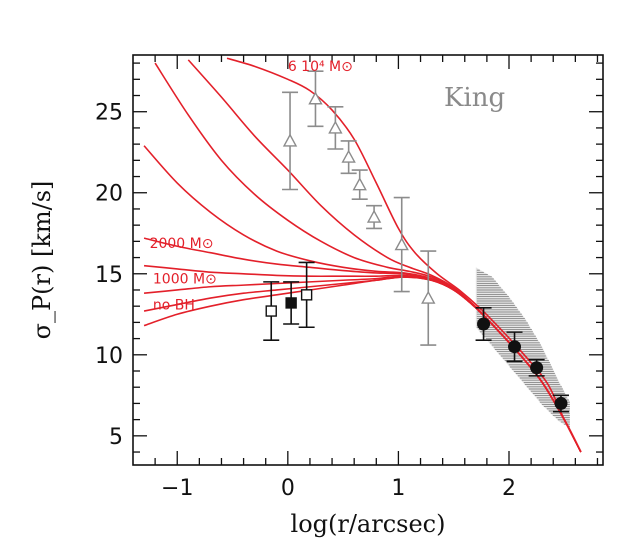 This screenshot has height=548, width=639. Describe the element at coordinates (109, 194) in the screenshot. I see `y-tick-label: 20` at that location.